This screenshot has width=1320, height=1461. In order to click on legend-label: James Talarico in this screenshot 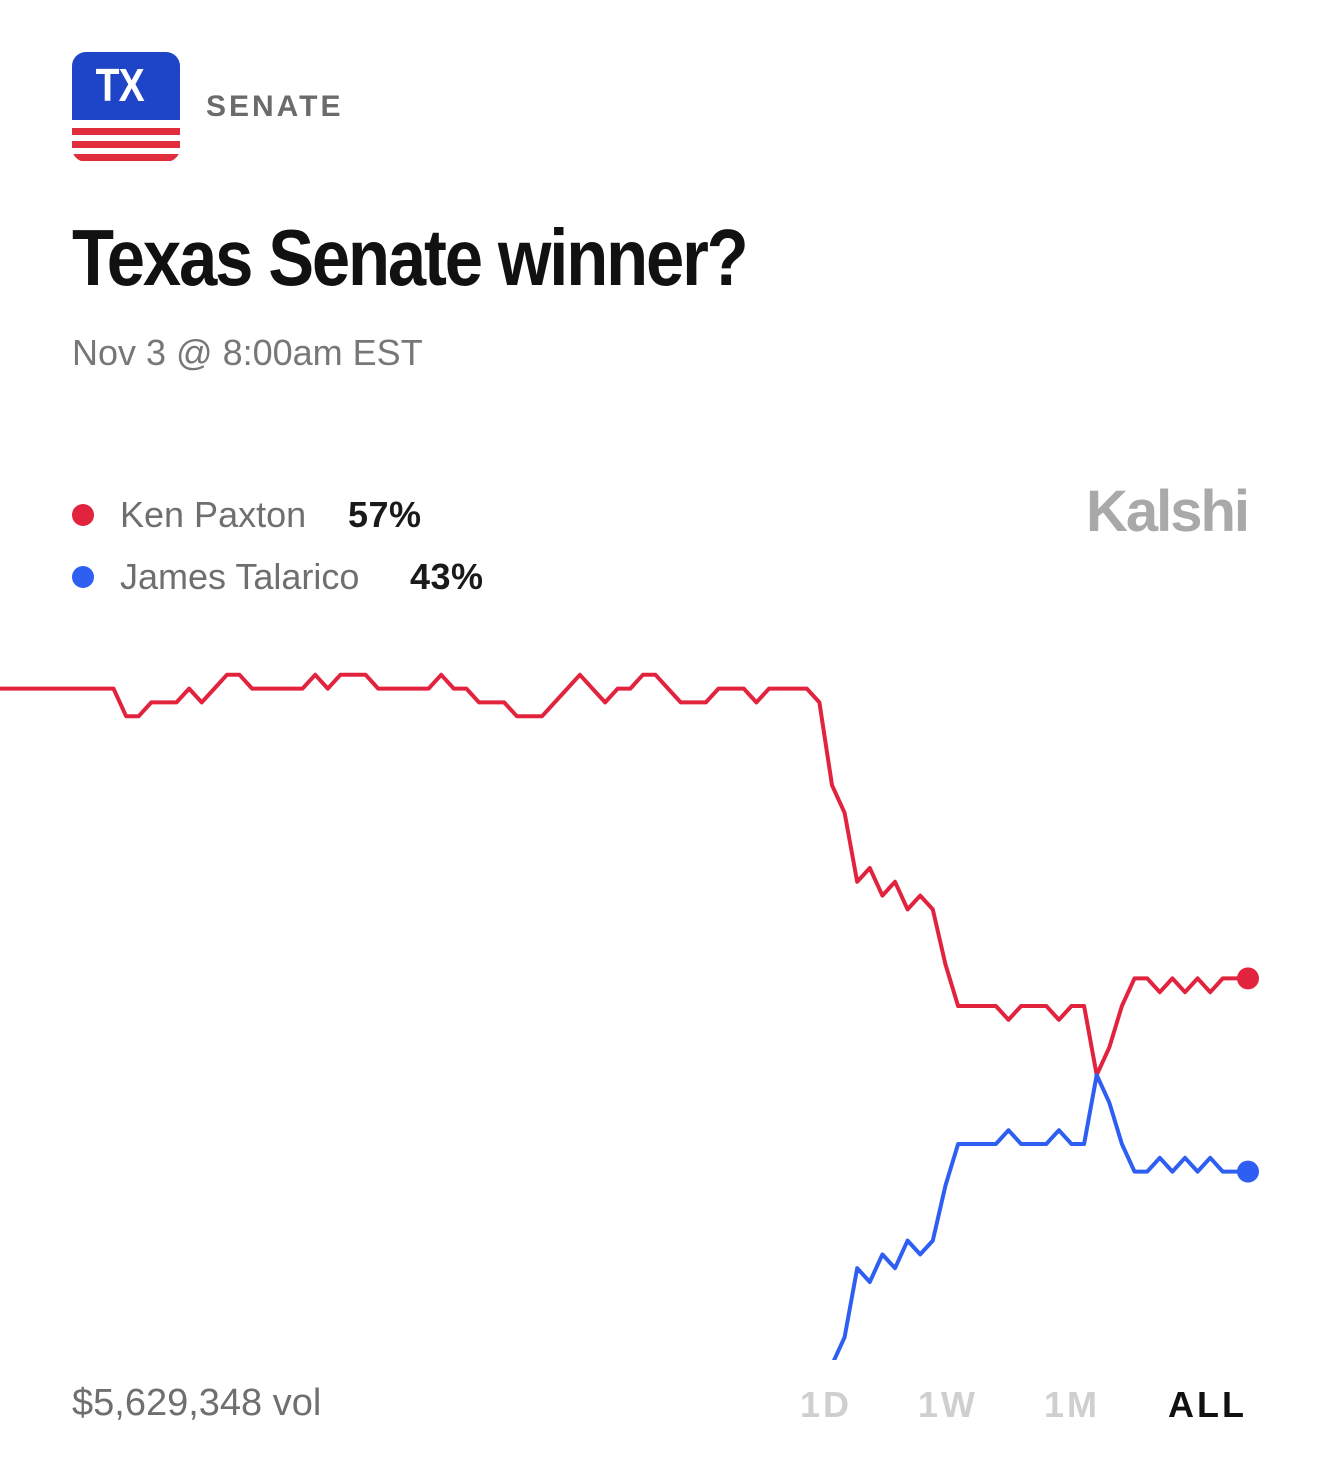, I will do `click(240, 576)`.